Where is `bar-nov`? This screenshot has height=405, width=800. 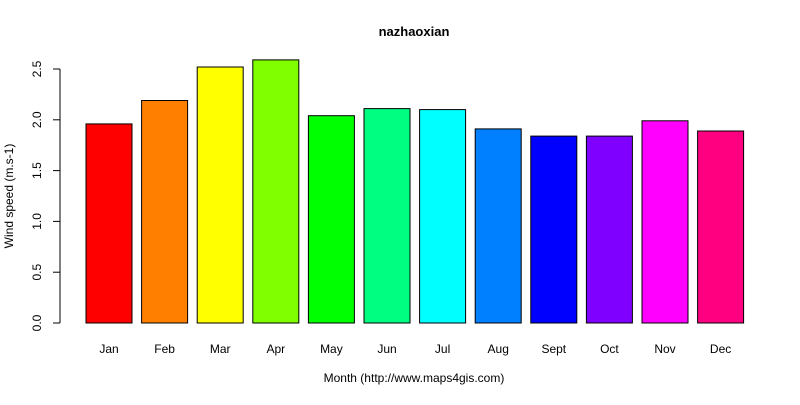
bar-nov is located at coordinates (665, 222).